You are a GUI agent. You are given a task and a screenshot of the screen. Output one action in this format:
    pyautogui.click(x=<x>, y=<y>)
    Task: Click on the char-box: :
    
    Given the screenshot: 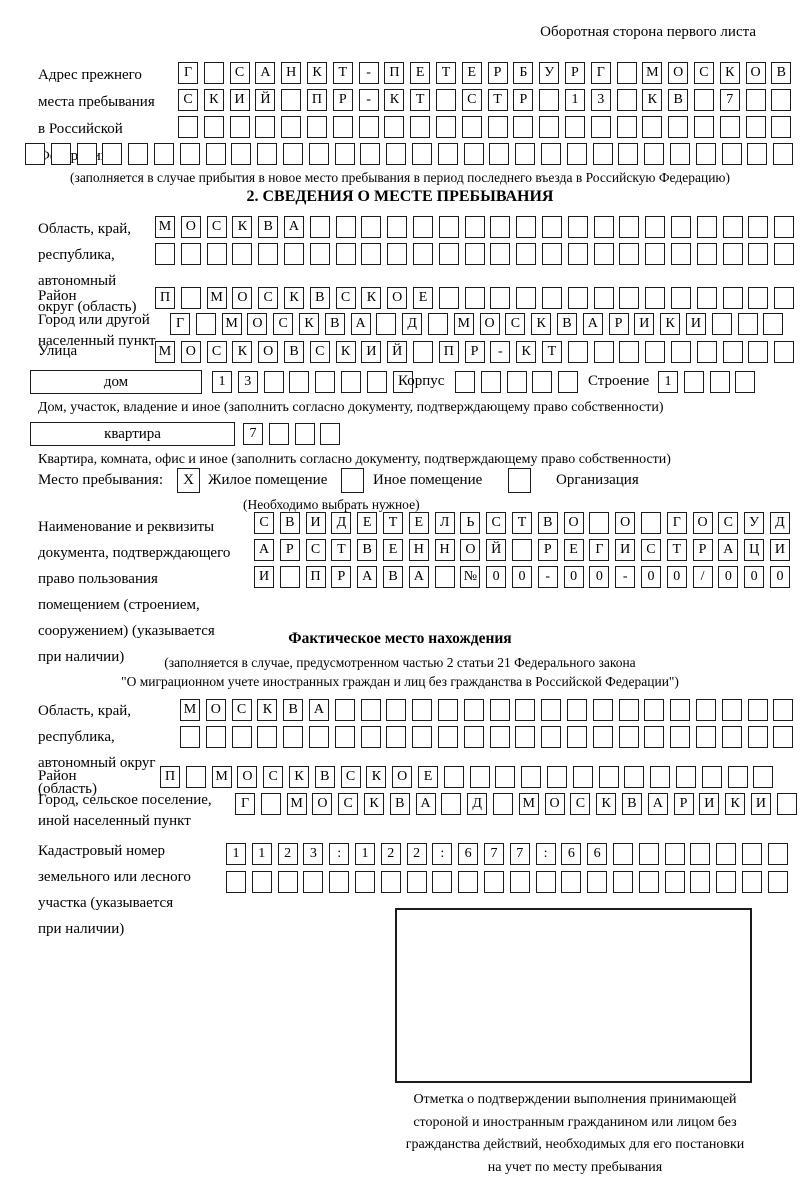 What is the action you would take?
    pyautogui.click(x=339, y=854)
    